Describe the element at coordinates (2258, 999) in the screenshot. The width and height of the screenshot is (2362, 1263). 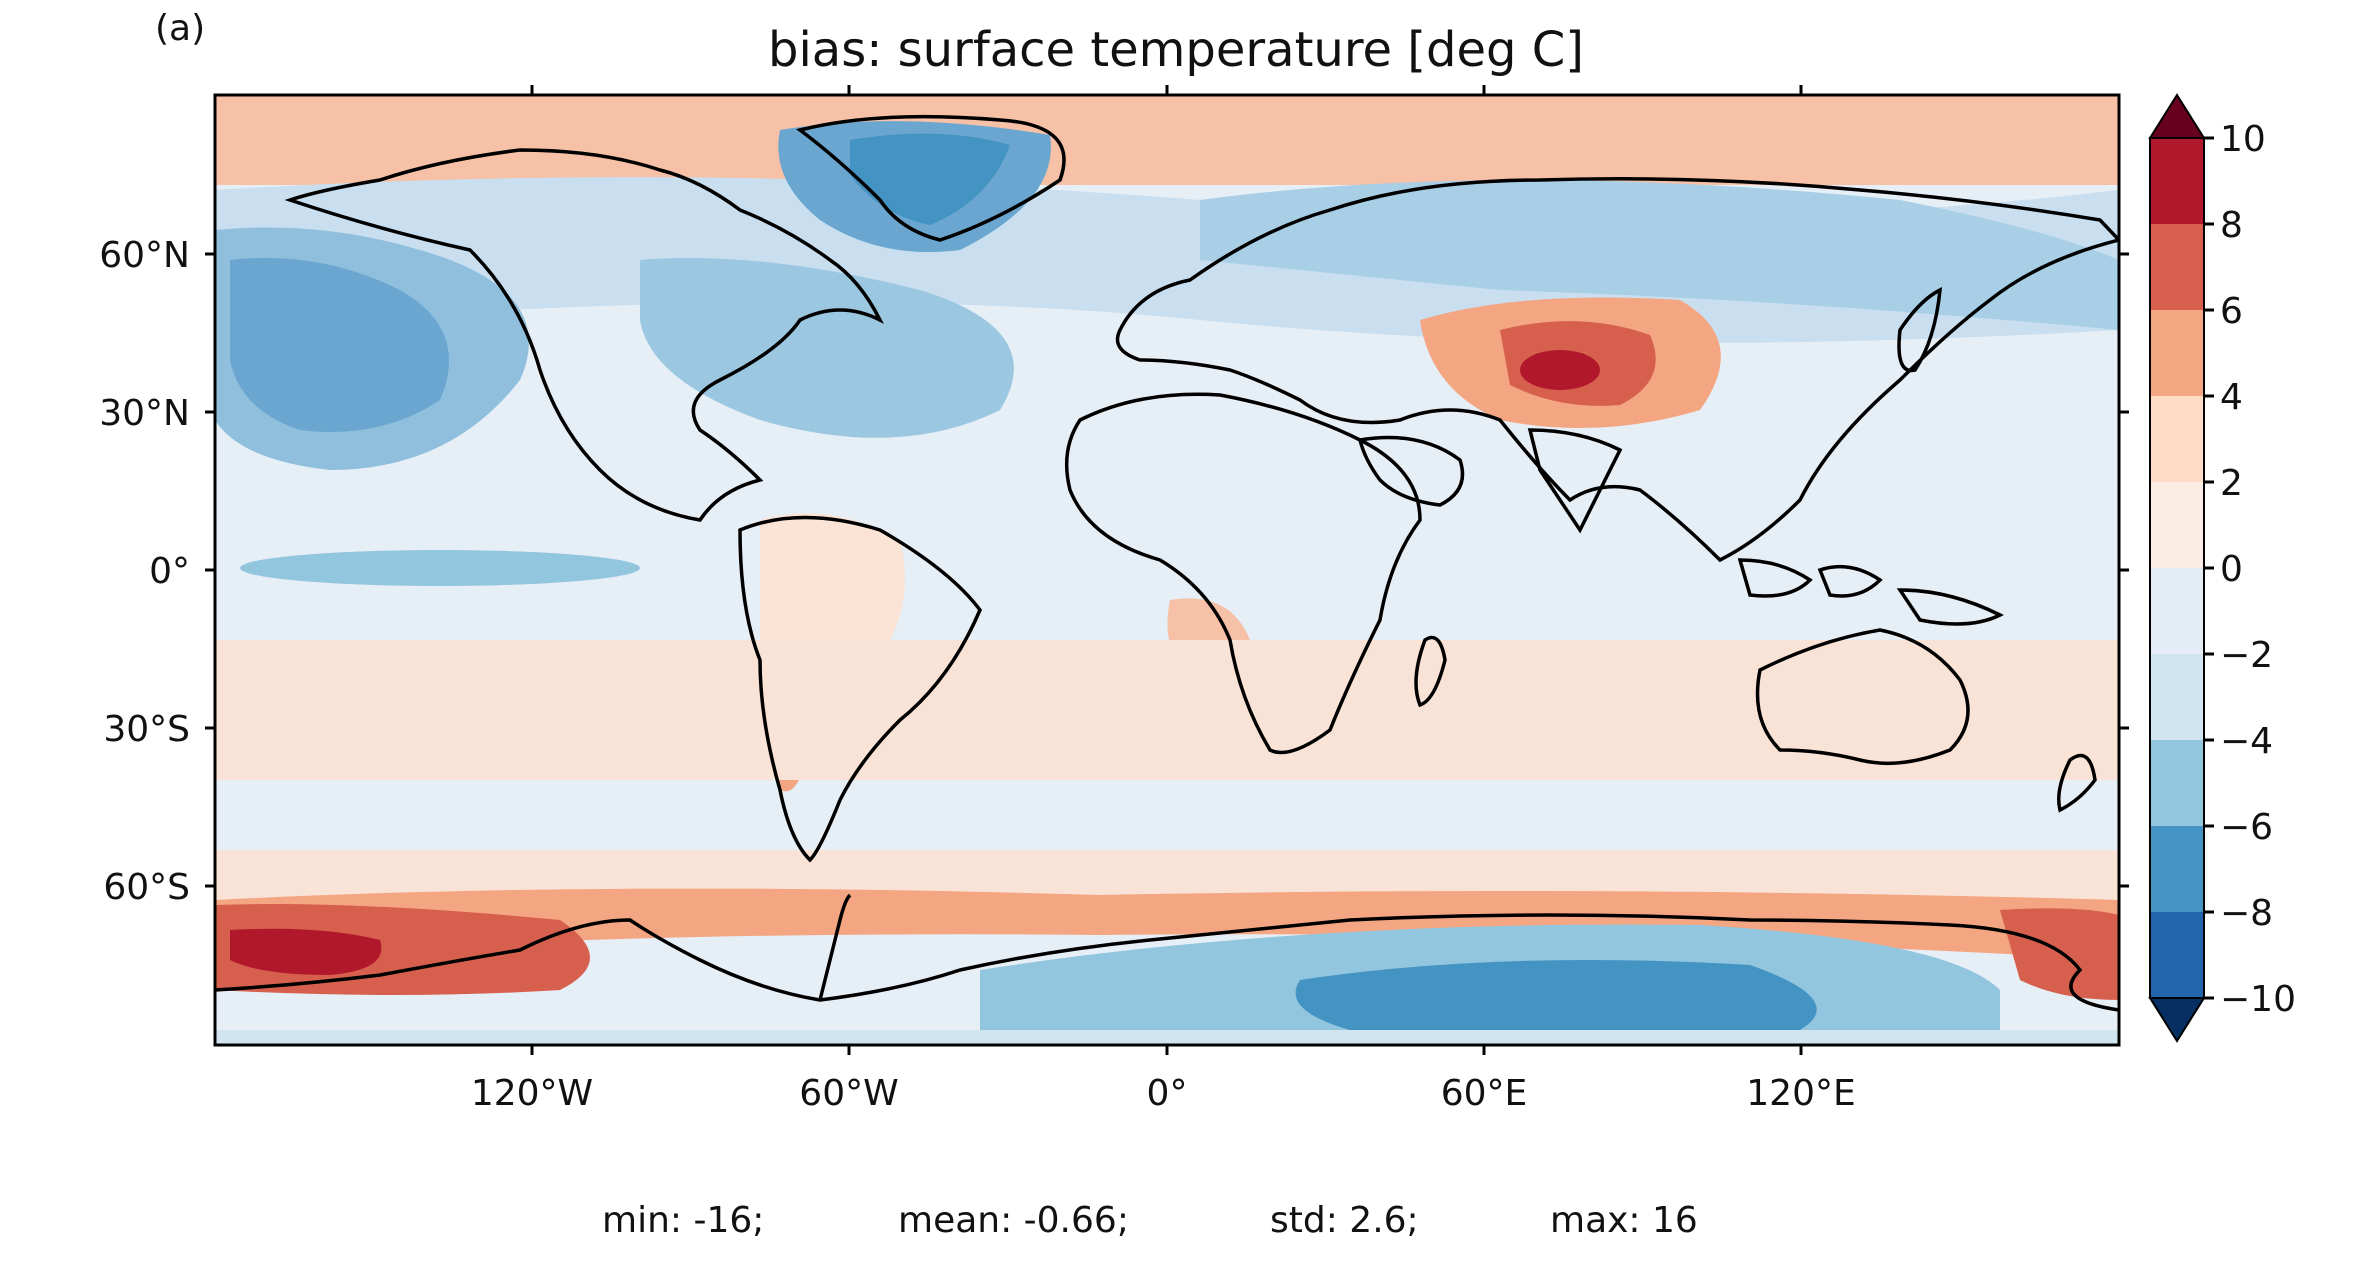
I see `colorbar-tick-label: −10` at that location.